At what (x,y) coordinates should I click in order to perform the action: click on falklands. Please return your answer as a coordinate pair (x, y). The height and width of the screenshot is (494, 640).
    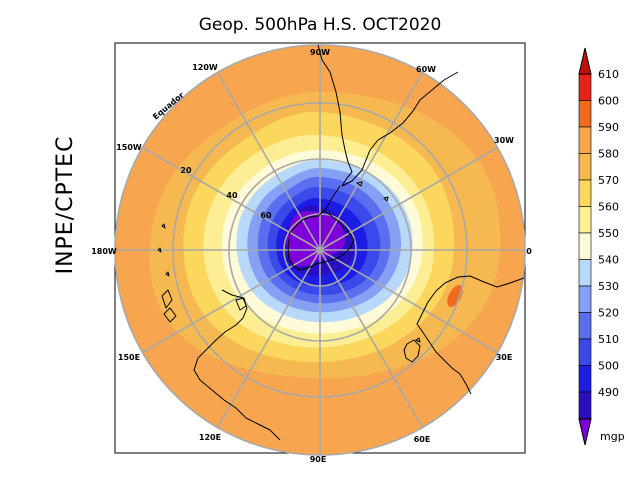
    Looking at the image, I should click on (359, 184).